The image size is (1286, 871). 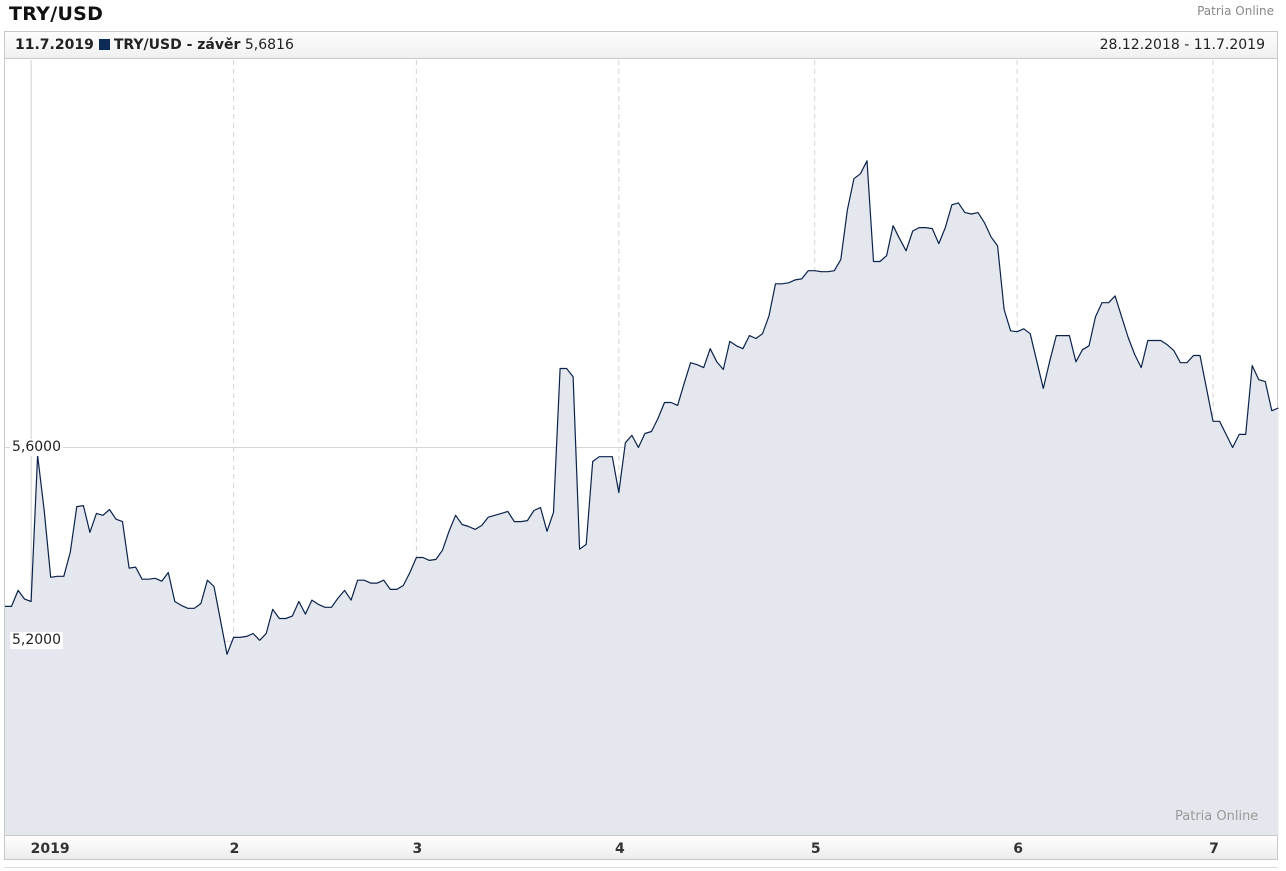 What do you see at coordinates (1018, 849) in the screenshot?
I see `x-tick-label: 6` at bounding box center [1018, 849].